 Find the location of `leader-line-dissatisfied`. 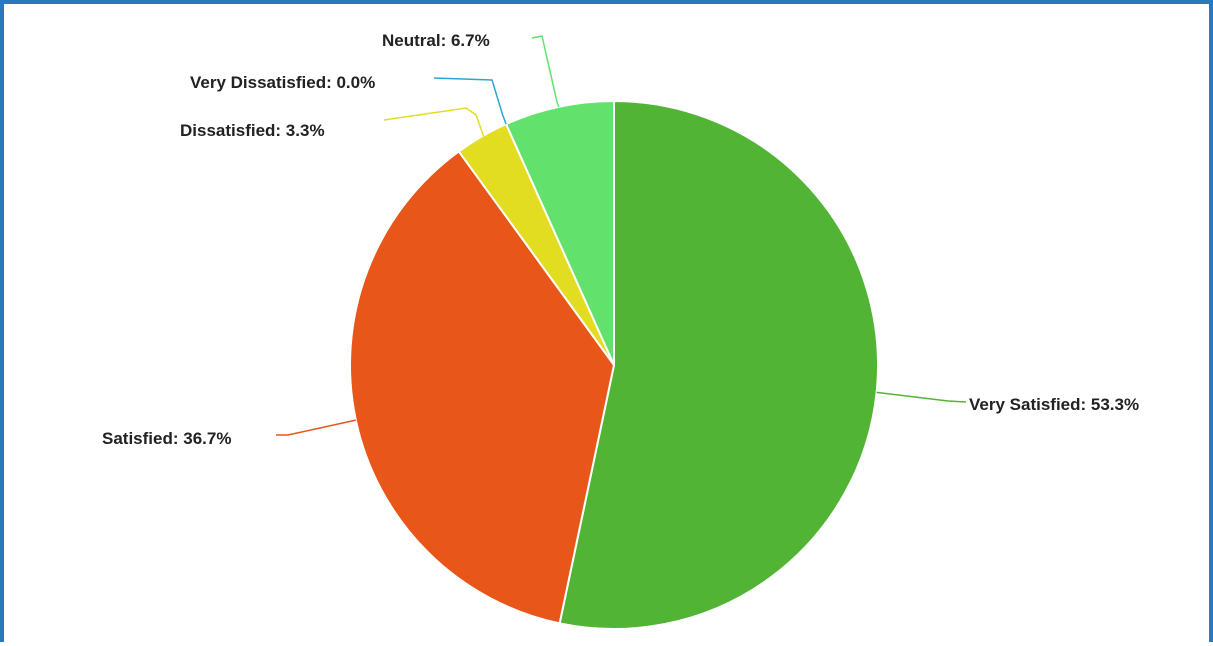

leader-line-dissatisfied is located at coordinates (434, 122).